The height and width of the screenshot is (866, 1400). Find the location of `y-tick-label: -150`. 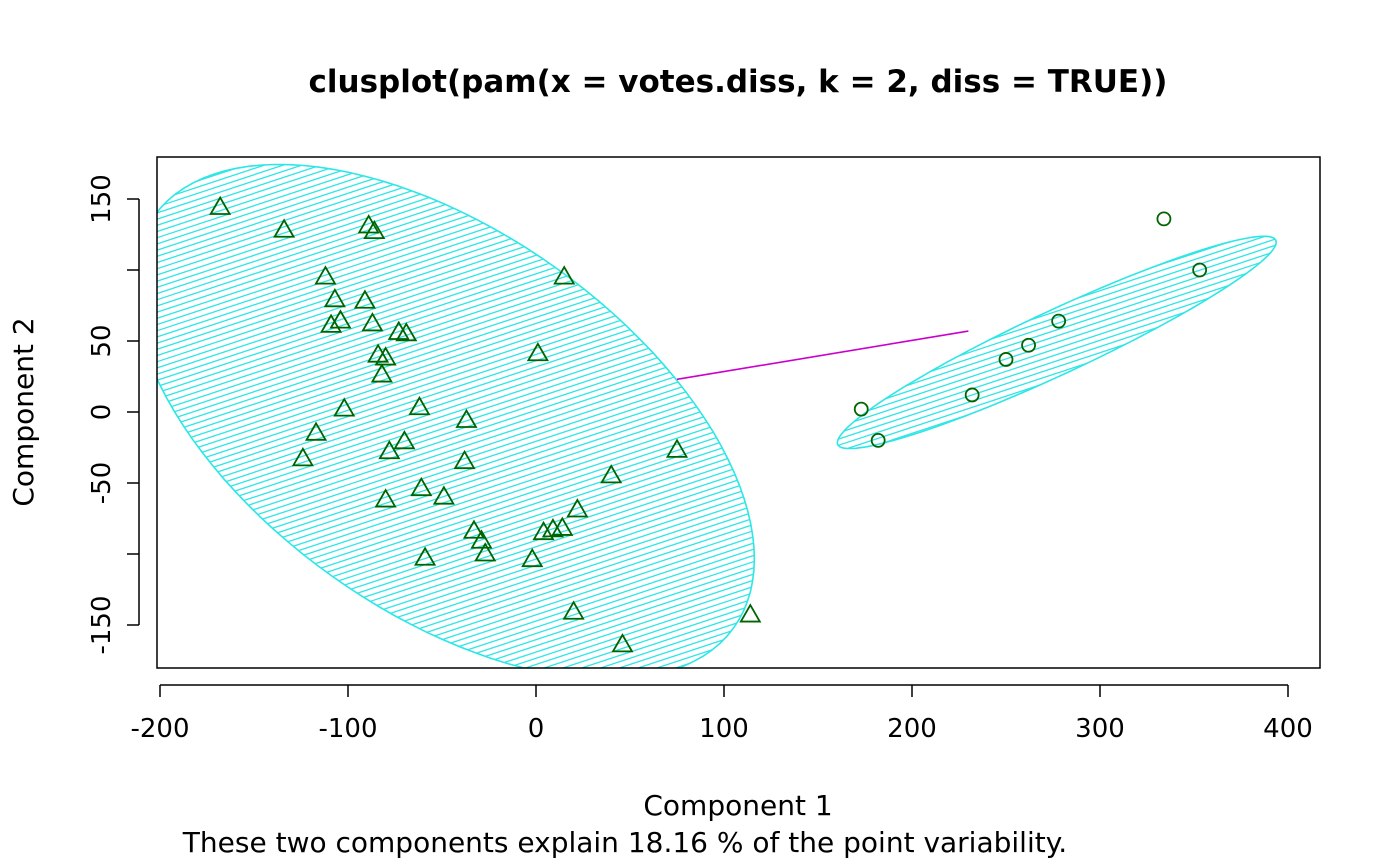

y-tick-label: -150 is located at coordinates (102, 624).